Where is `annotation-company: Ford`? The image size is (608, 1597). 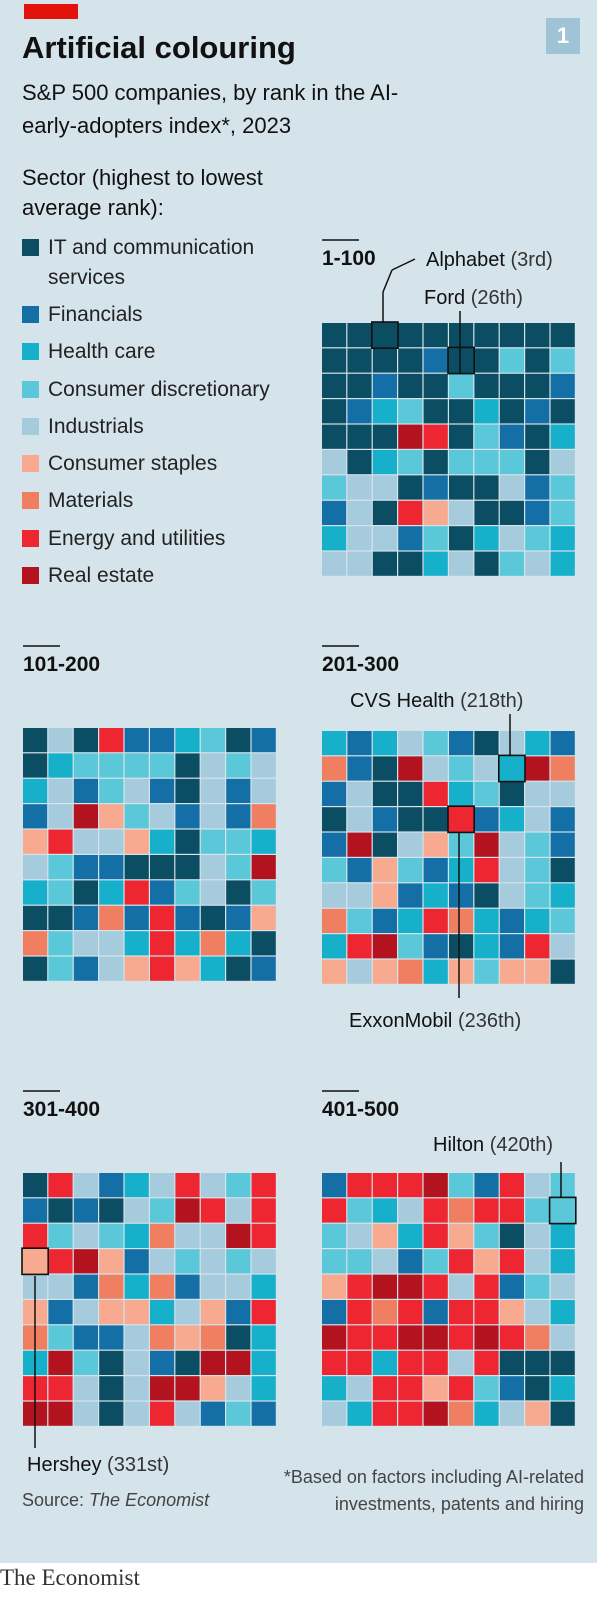 annotation-company: Ford is located at coordinates (447, 298).